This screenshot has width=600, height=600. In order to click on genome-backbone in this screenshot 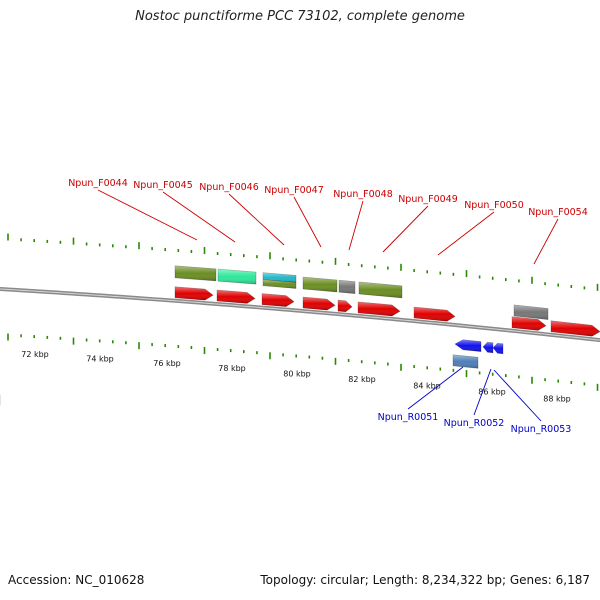, I will do `click(300, 314)`.